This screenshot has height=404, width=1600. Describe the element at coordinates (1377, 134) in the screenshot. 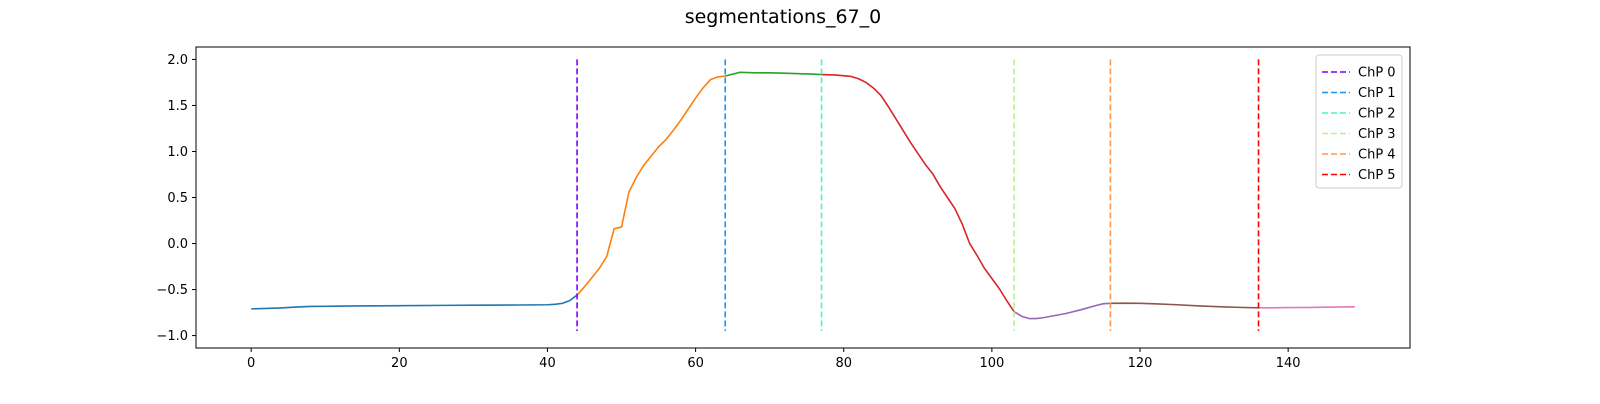

I see `legend-label: ChP 3` at that location.